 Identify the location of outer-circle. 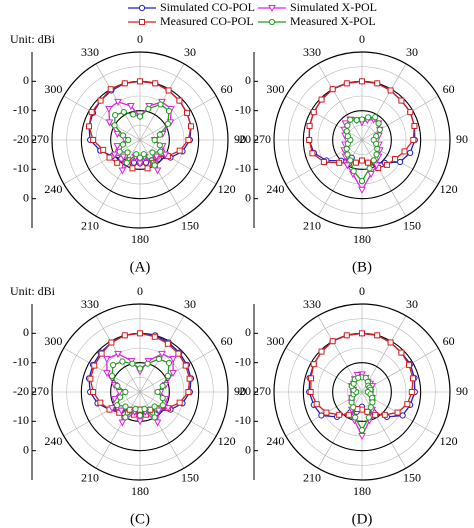
(140, 140).